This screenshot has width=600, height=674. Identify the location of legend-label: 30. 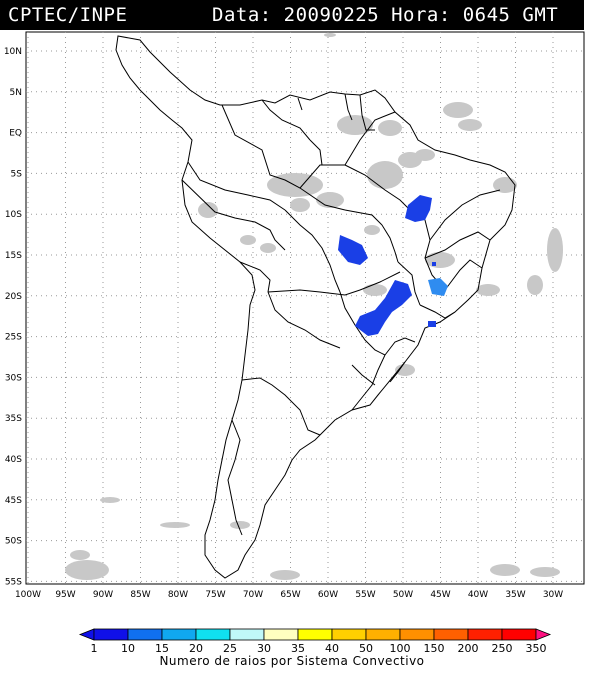
(264, 648).